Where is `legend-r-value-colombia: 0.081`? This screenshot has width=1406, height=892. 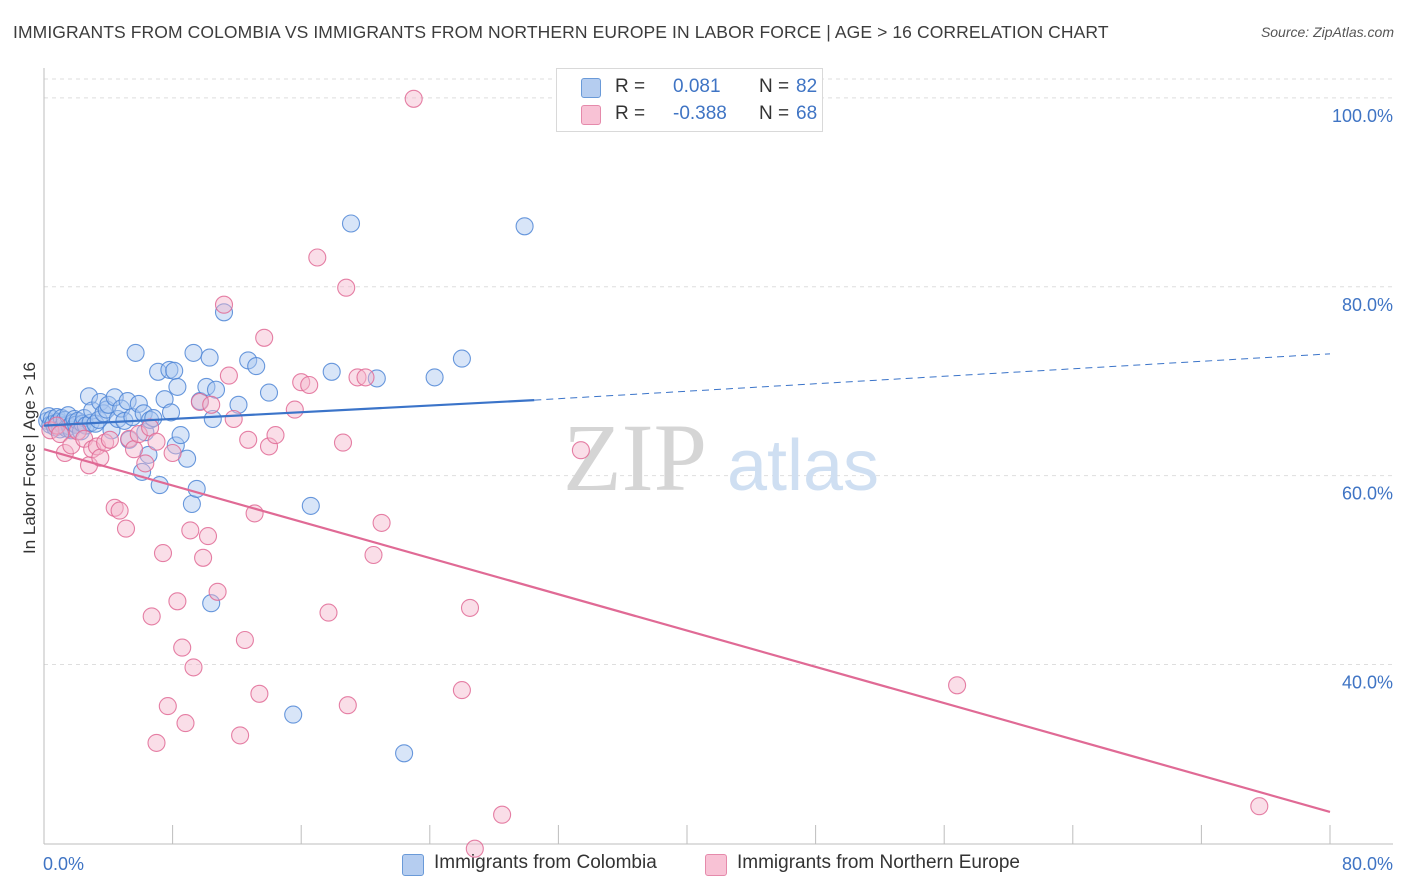
legend-r-value-colombia: 0.081 is located at coordinates (697, 86).